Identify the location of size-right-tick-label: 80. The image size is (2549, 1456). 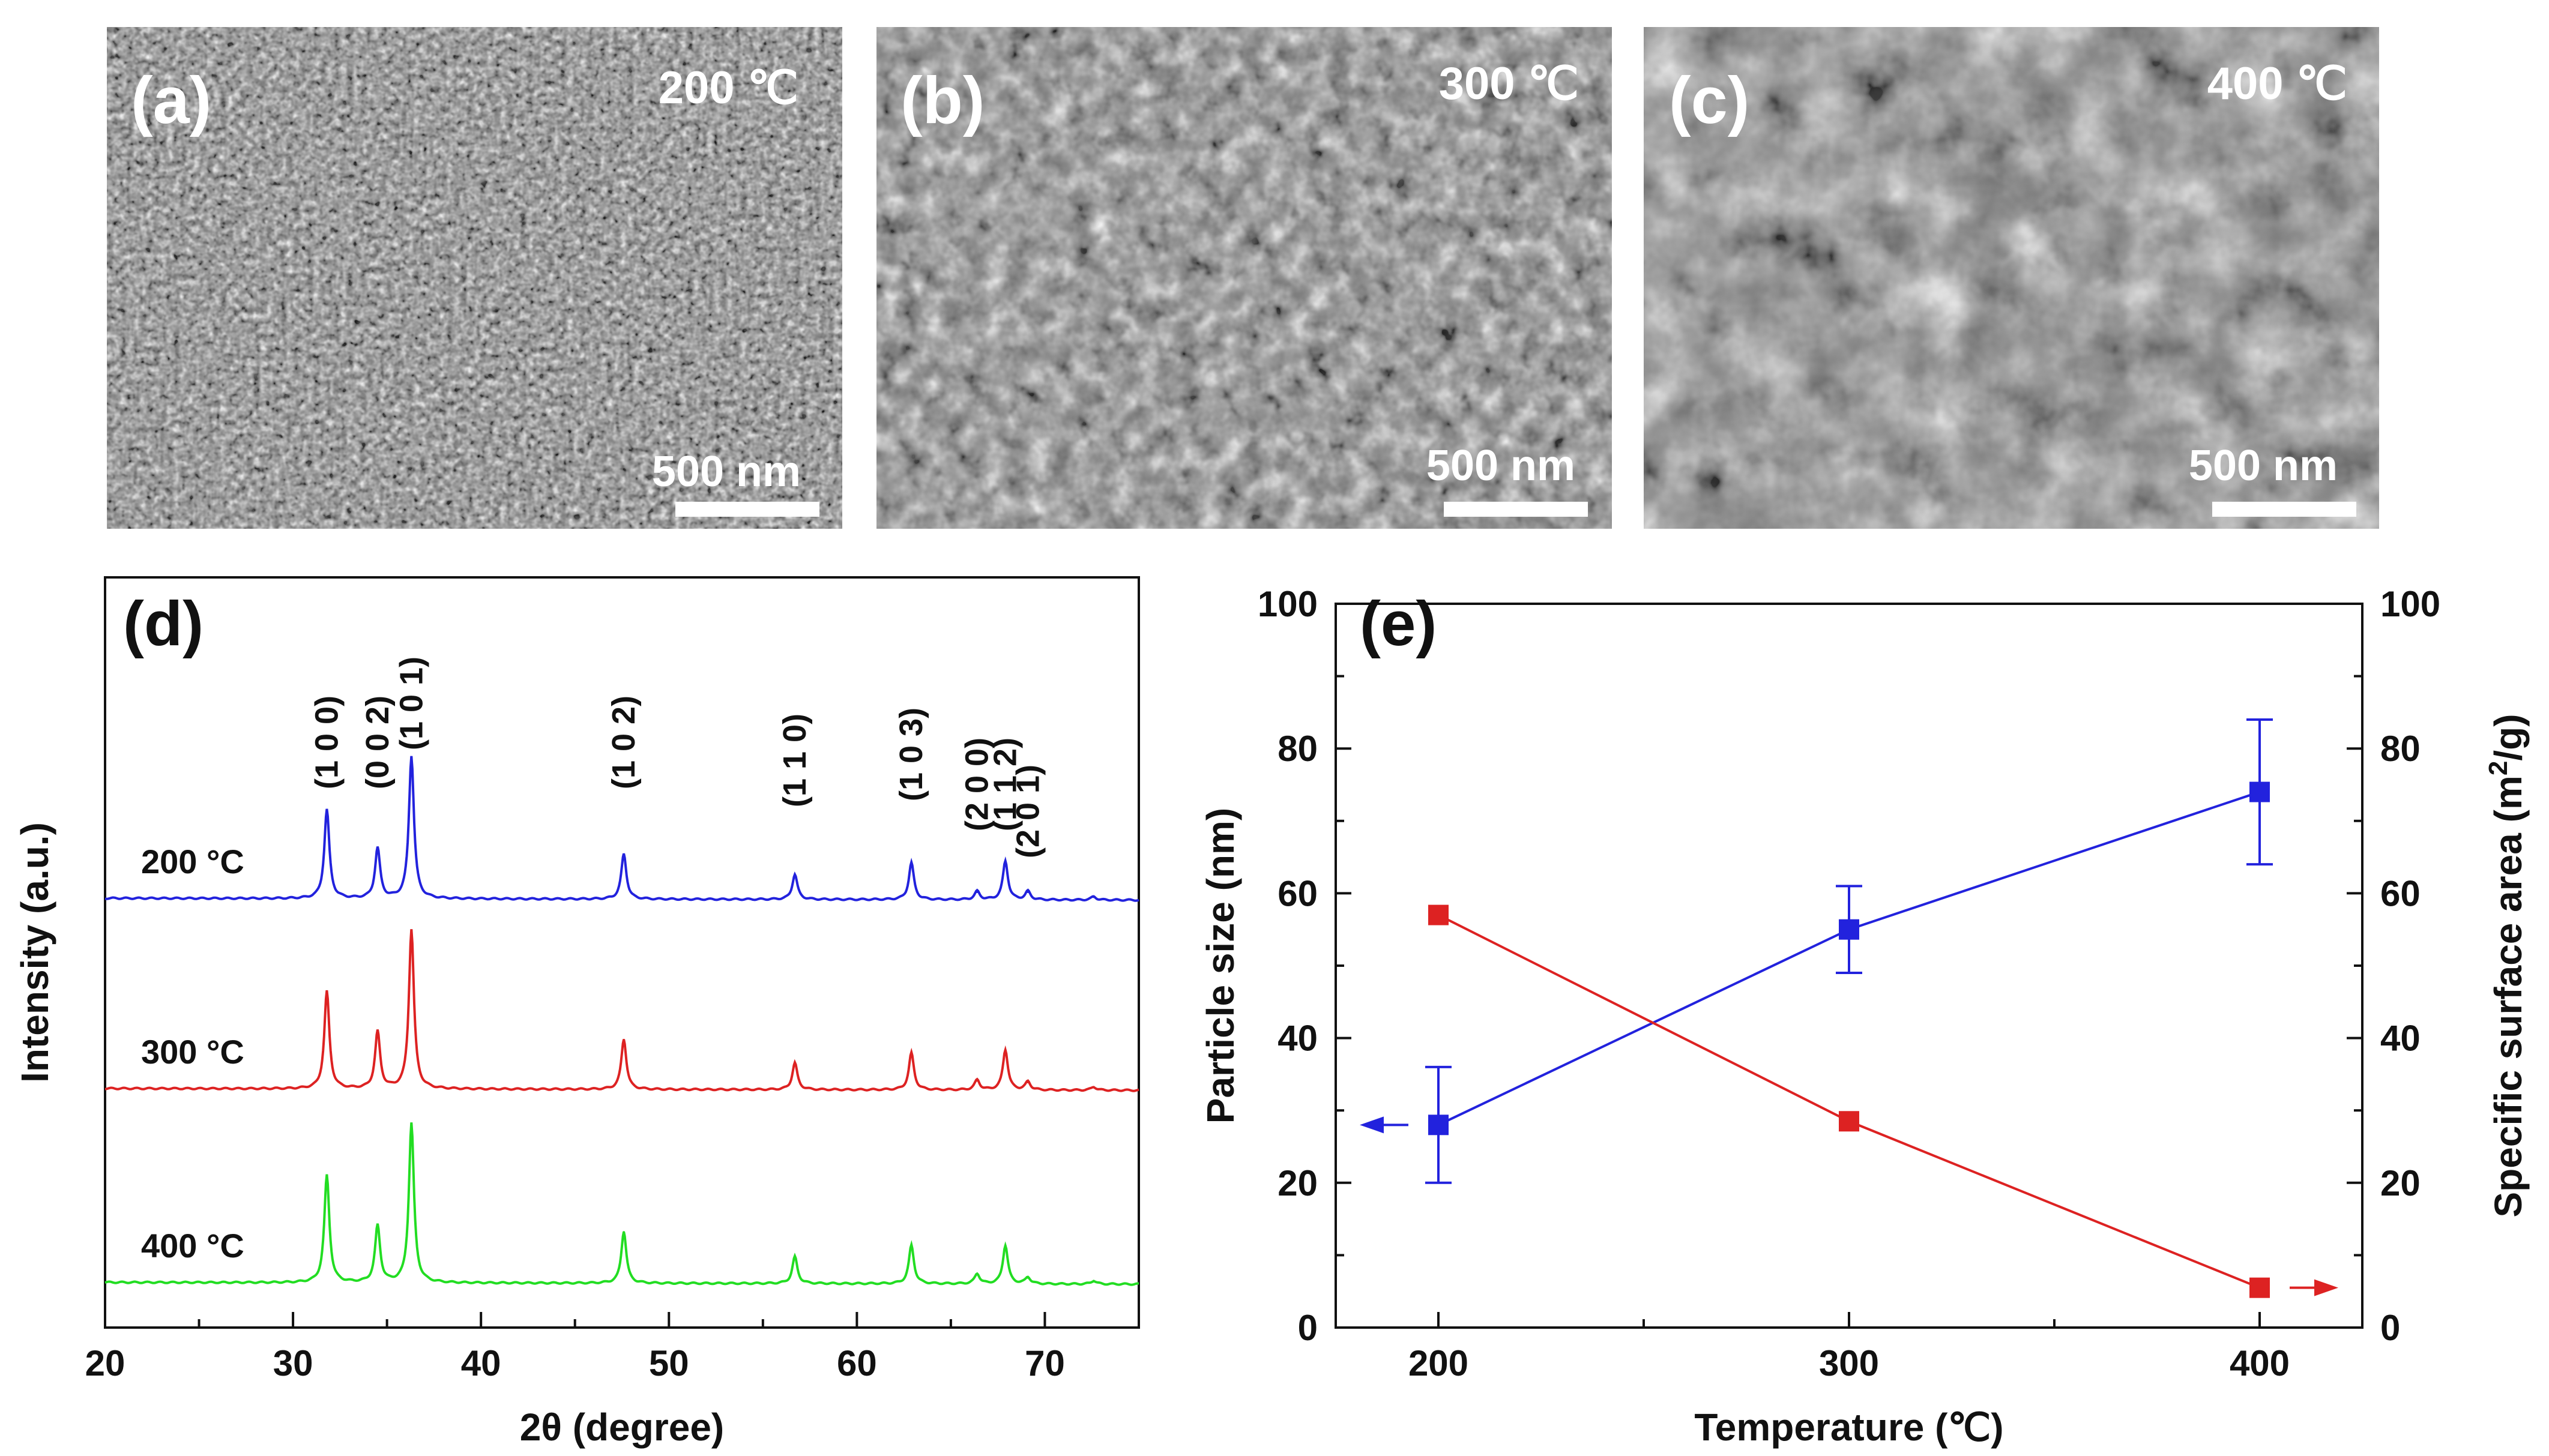
(2400, 749).